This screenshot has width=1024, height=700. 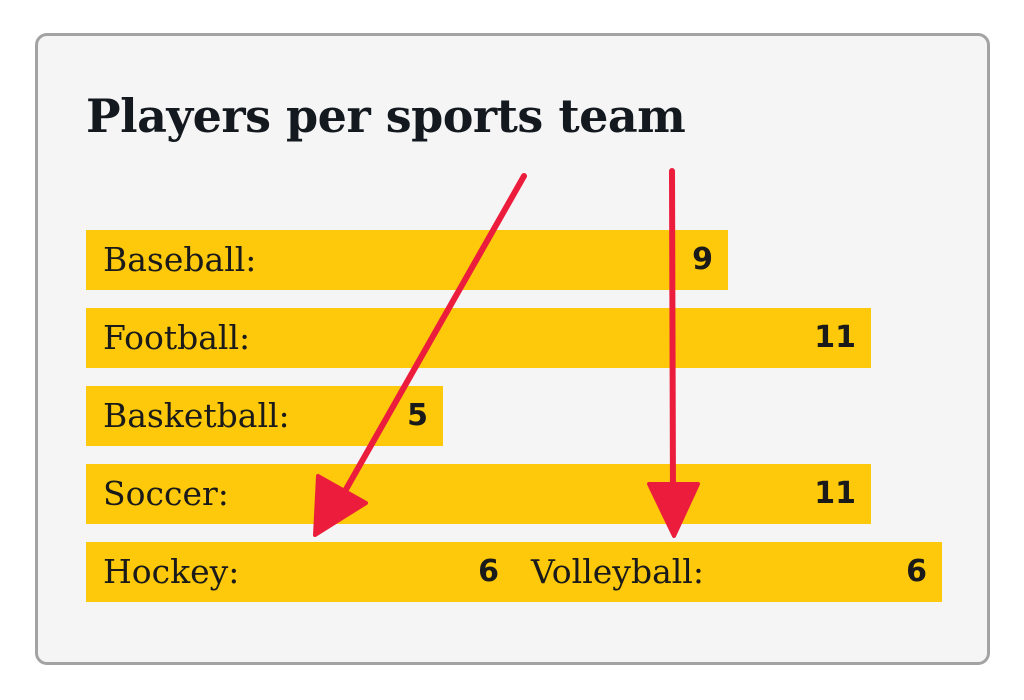 I want to click on bar-basketball: Basketball: 5, so click(x=264, y=416).